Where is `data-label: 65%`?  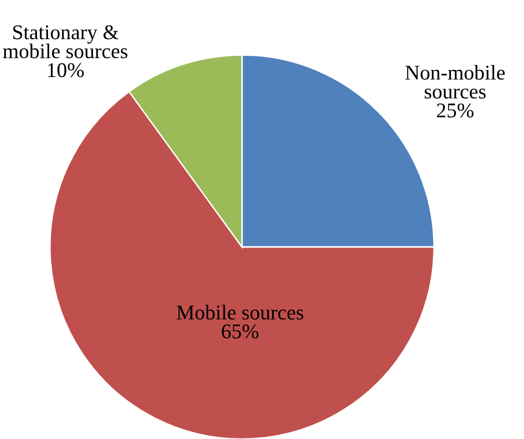 data-label: 65% is located at coordinates (240, 331).